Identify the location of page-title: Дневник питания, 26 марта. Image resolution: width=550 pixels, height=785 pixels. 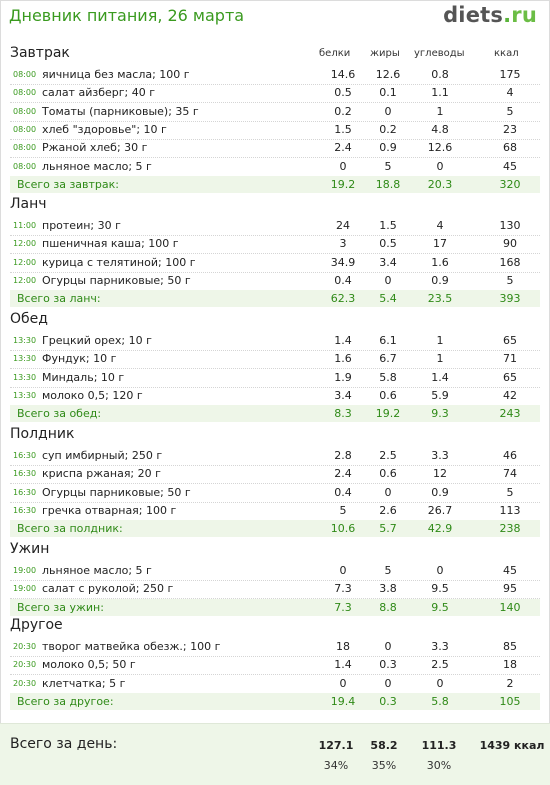
(127, 15).